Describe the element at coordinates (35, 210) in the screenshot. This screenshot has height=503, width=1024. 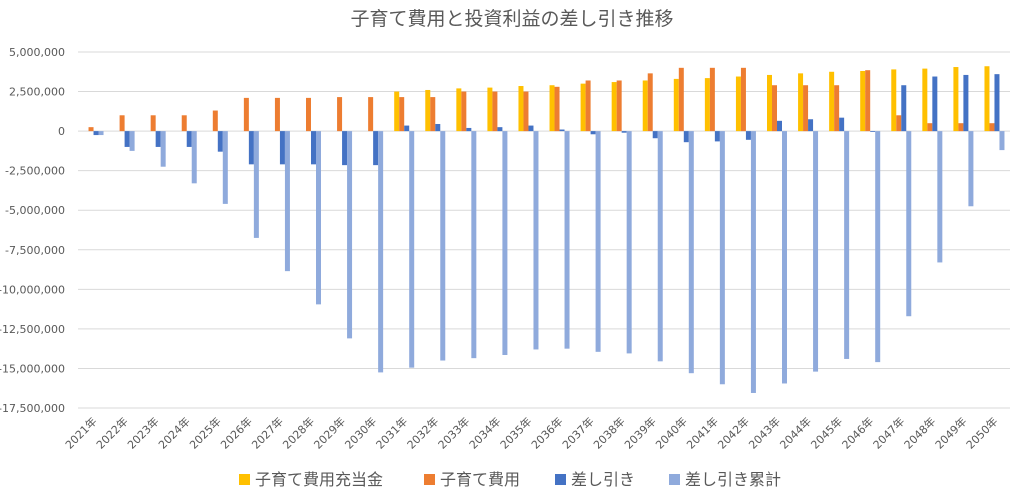
I see `y-tick-label: -5,000,000` at that location.